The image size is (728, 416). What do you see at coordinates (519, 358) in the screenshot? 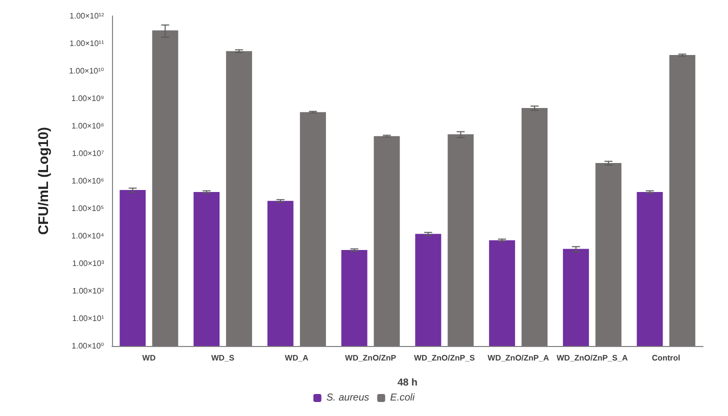
I see `x-tick-label: WD_ZnO/ZnP_A` at bounding box center [519, 358].